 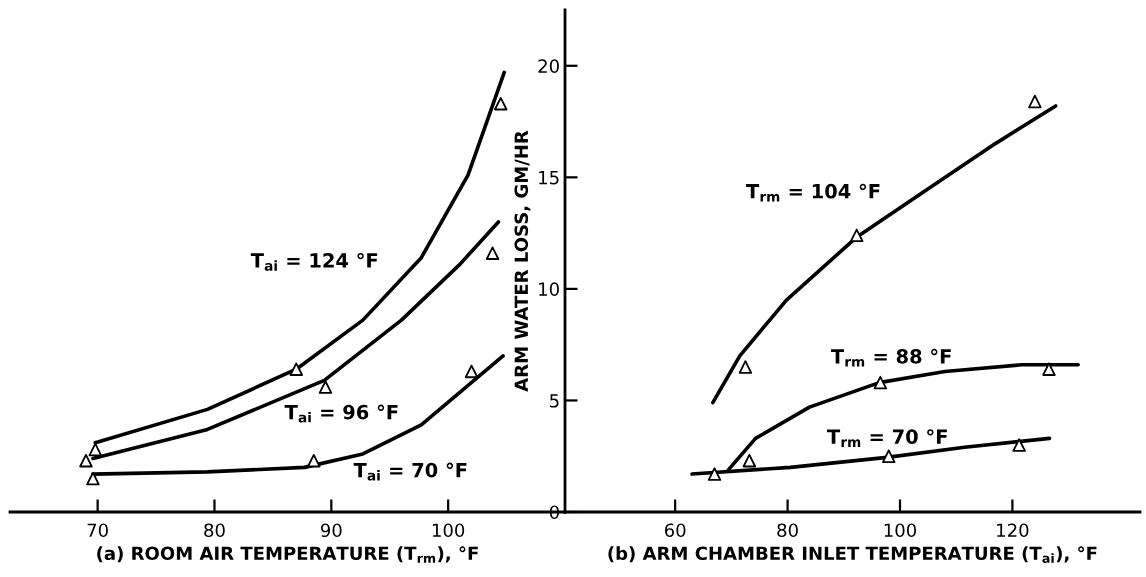 What do you see at coordinates (314, 261) in the screenshot?
I see `series-label: T$_{ai}$ = 124 °F` at bounding box center [314, 261].